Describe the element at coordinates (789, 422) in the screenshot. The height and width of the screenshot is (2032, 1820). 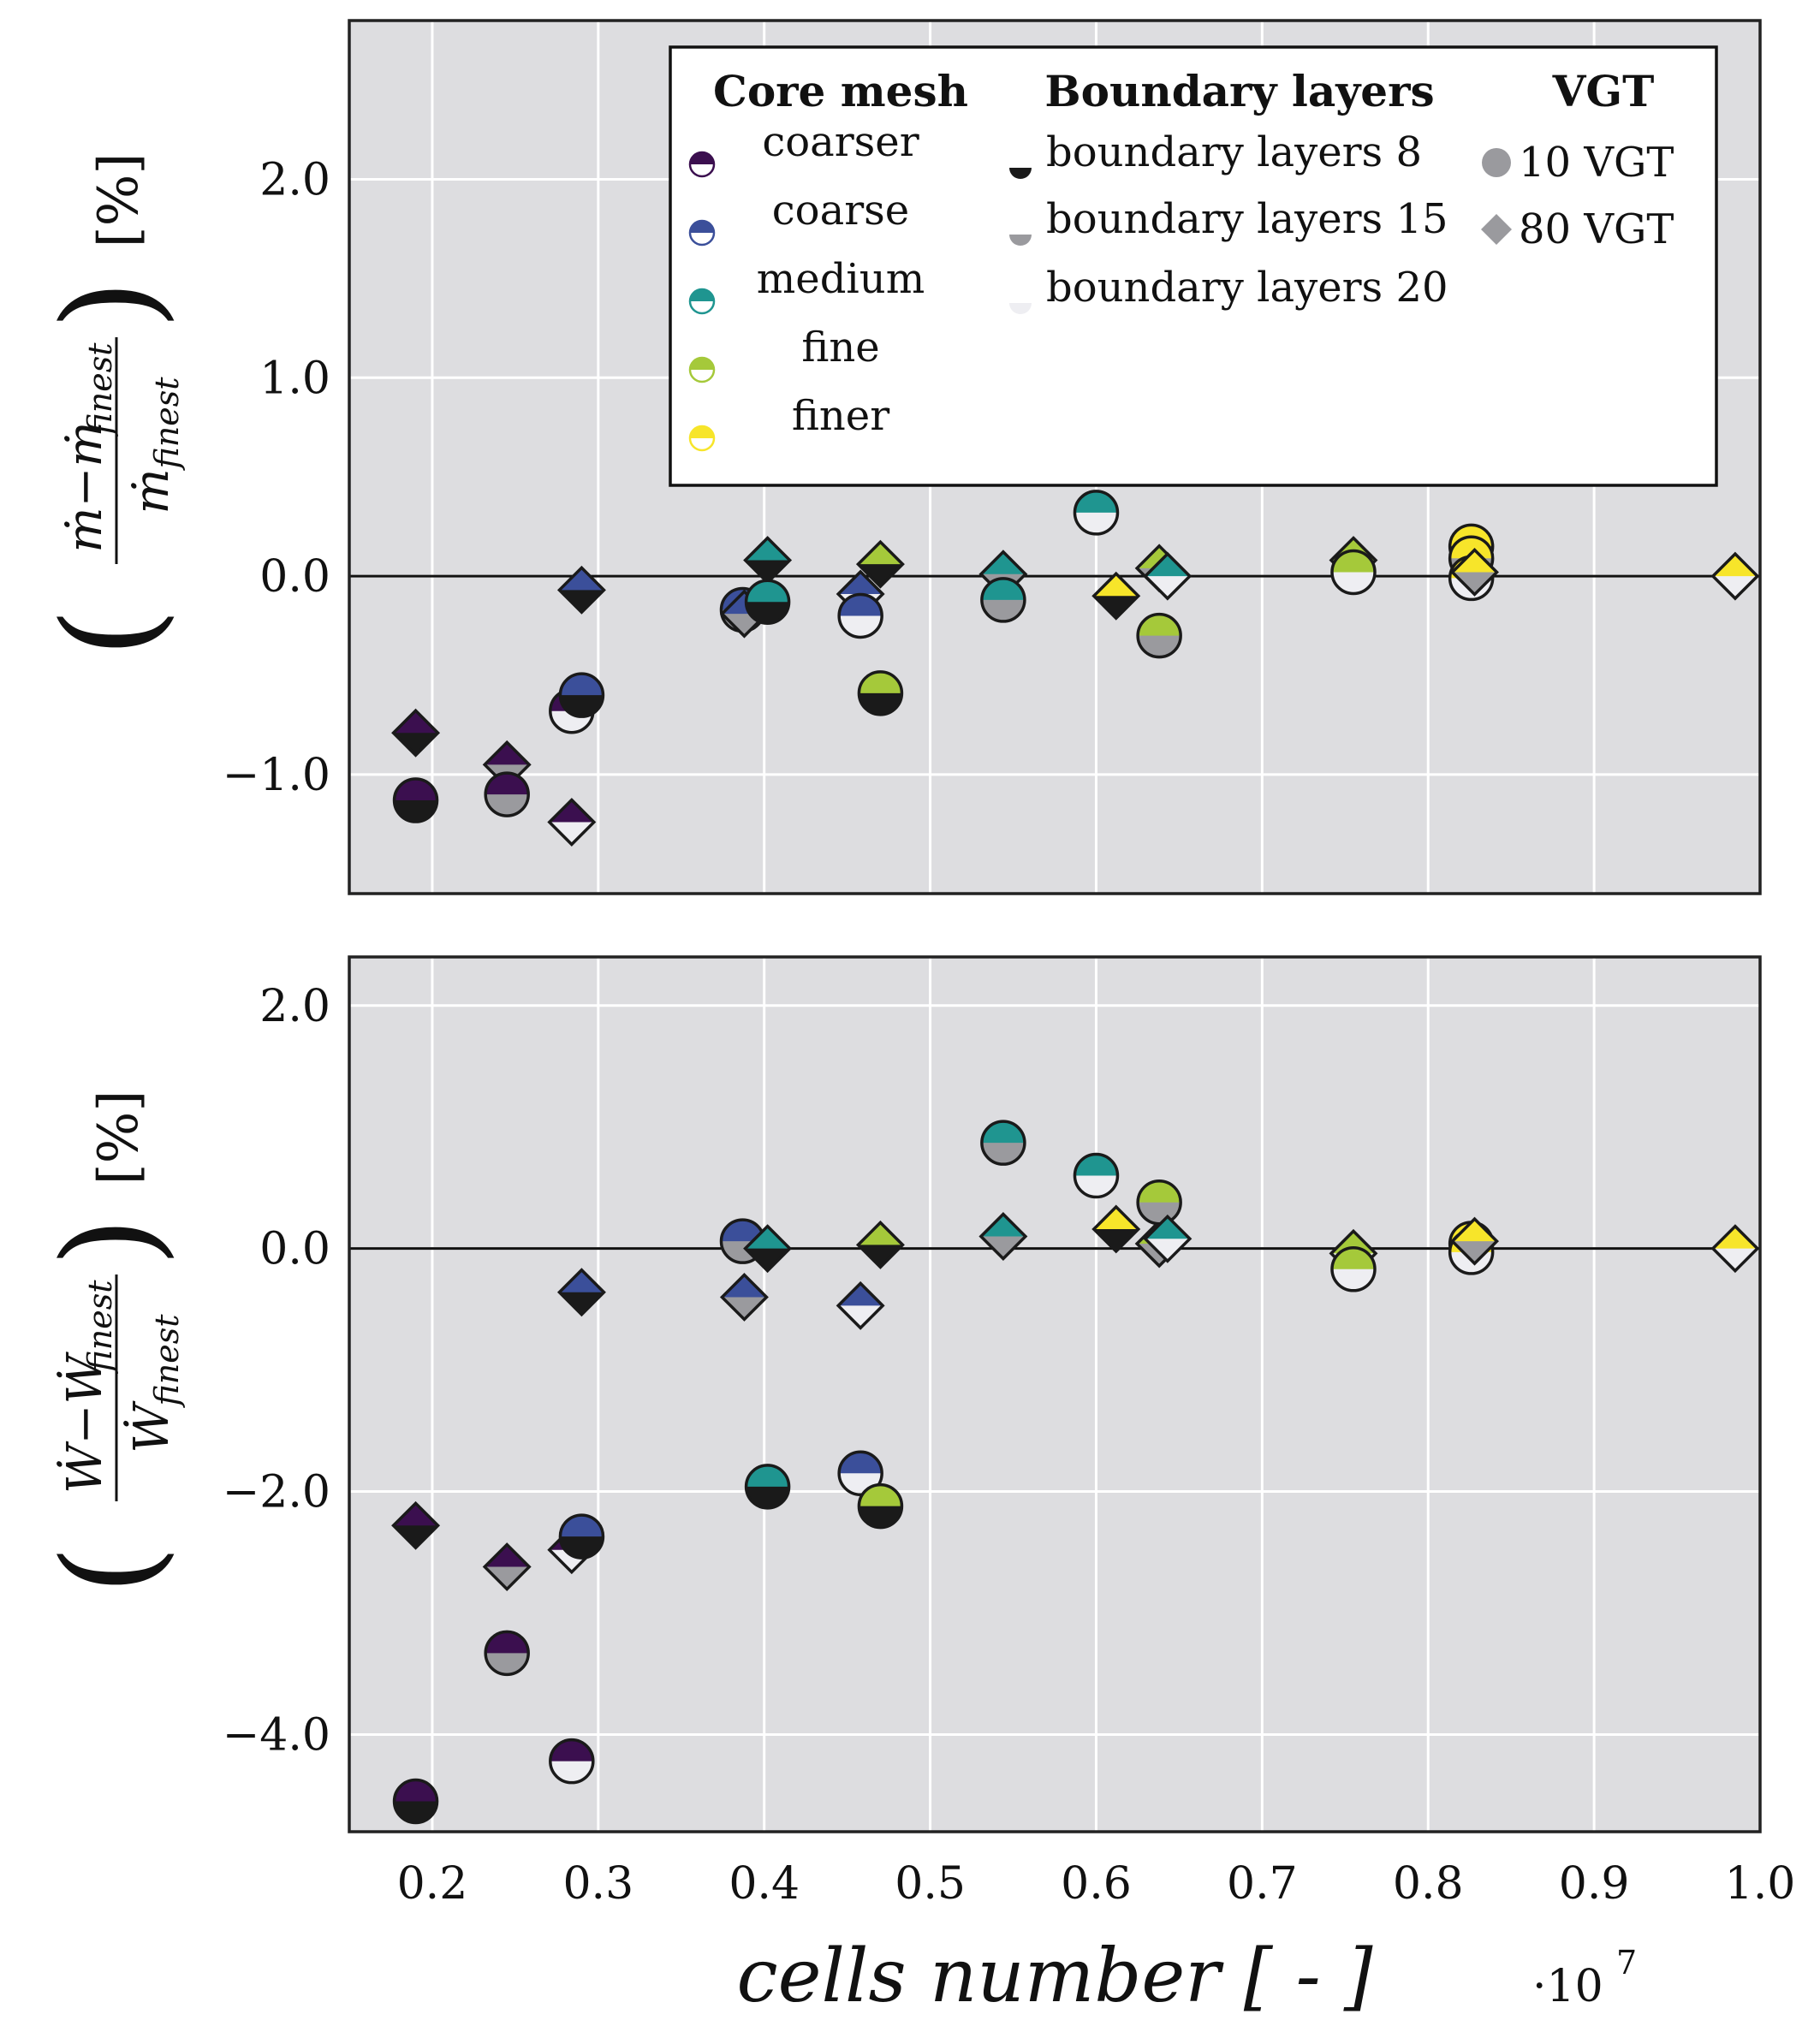
I see `legend-item-finer: finer` at that location.